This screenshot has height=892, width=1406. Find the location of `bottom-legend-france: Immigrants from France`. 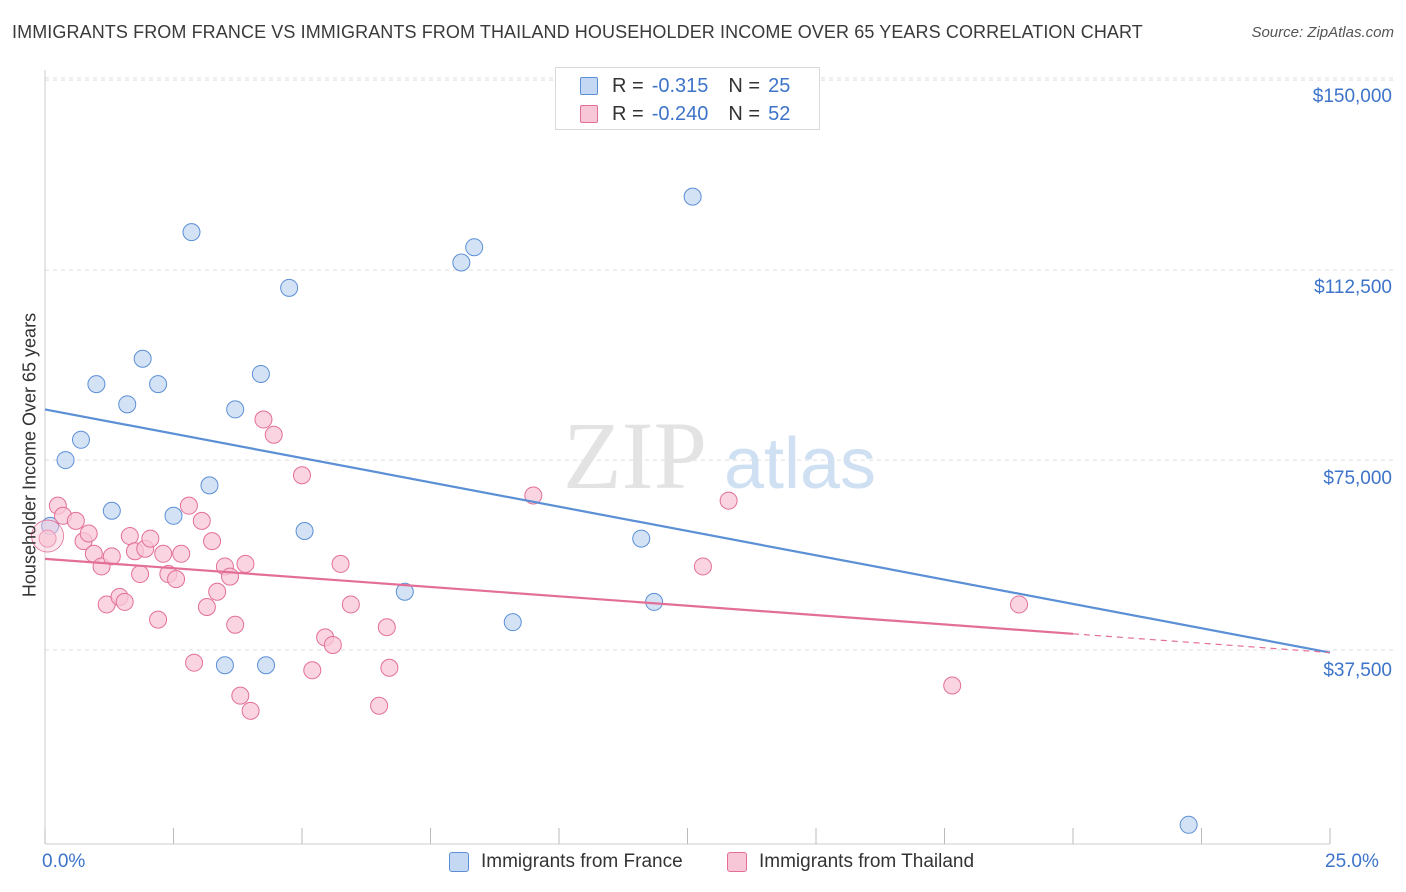

bottom-legend-france: Immigrants from France is located at coordinates (566, 862).